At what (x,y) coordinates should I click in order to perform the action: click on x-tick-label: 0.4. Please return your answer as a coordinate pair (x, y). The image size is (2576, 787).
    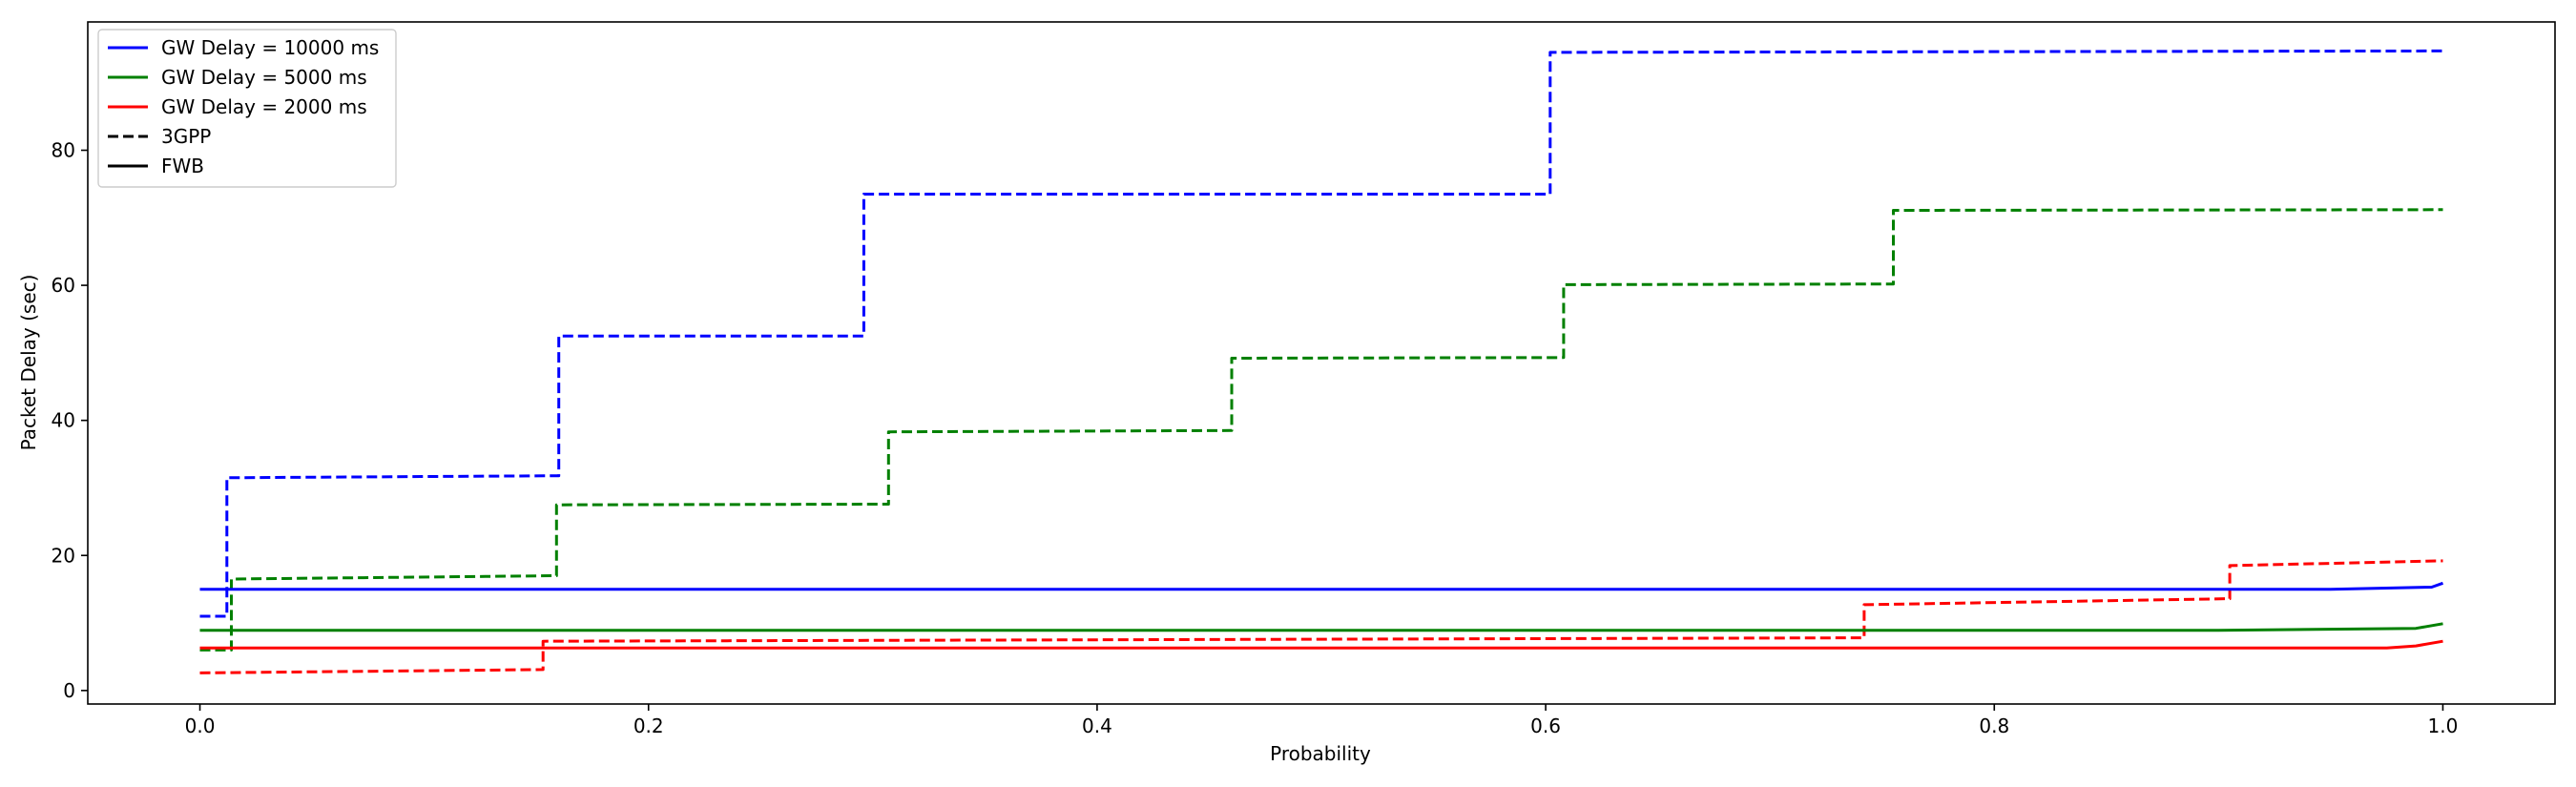
    Looking at the image, I should click on (1097, 726).